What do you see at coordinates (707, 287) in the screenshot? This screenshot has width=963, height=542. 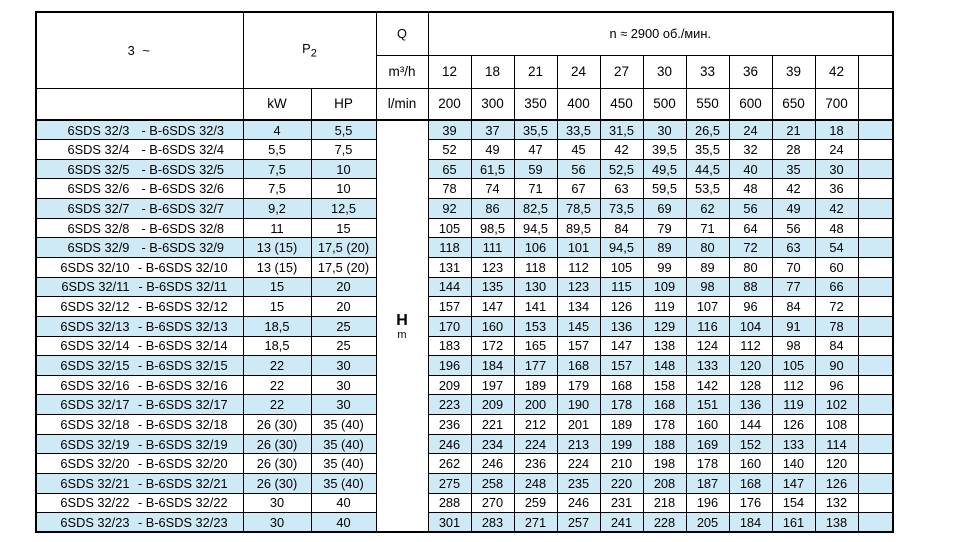 I see `head-value-cell: 98` at bounding box center [707, 287].